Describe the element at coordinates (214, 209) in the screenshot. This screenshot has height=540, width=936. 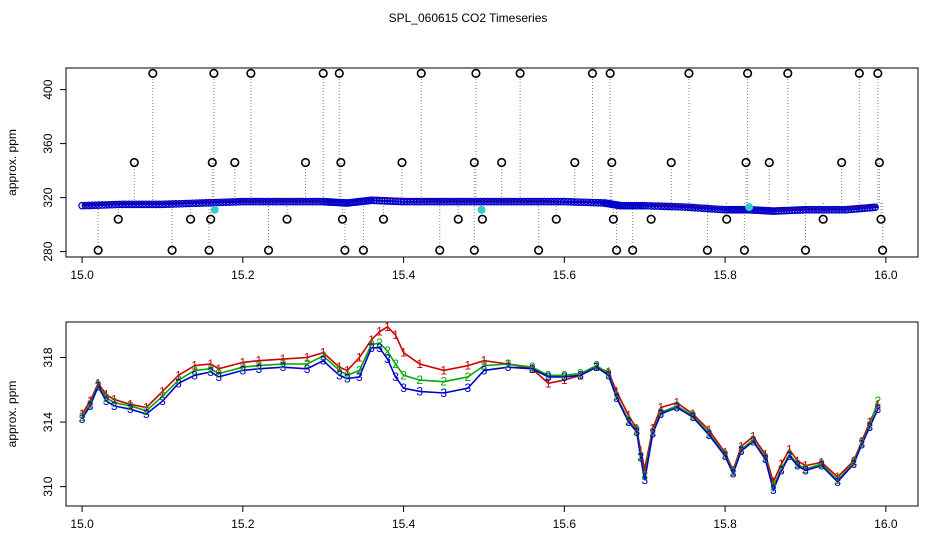
I see `cyan-point` at that location.